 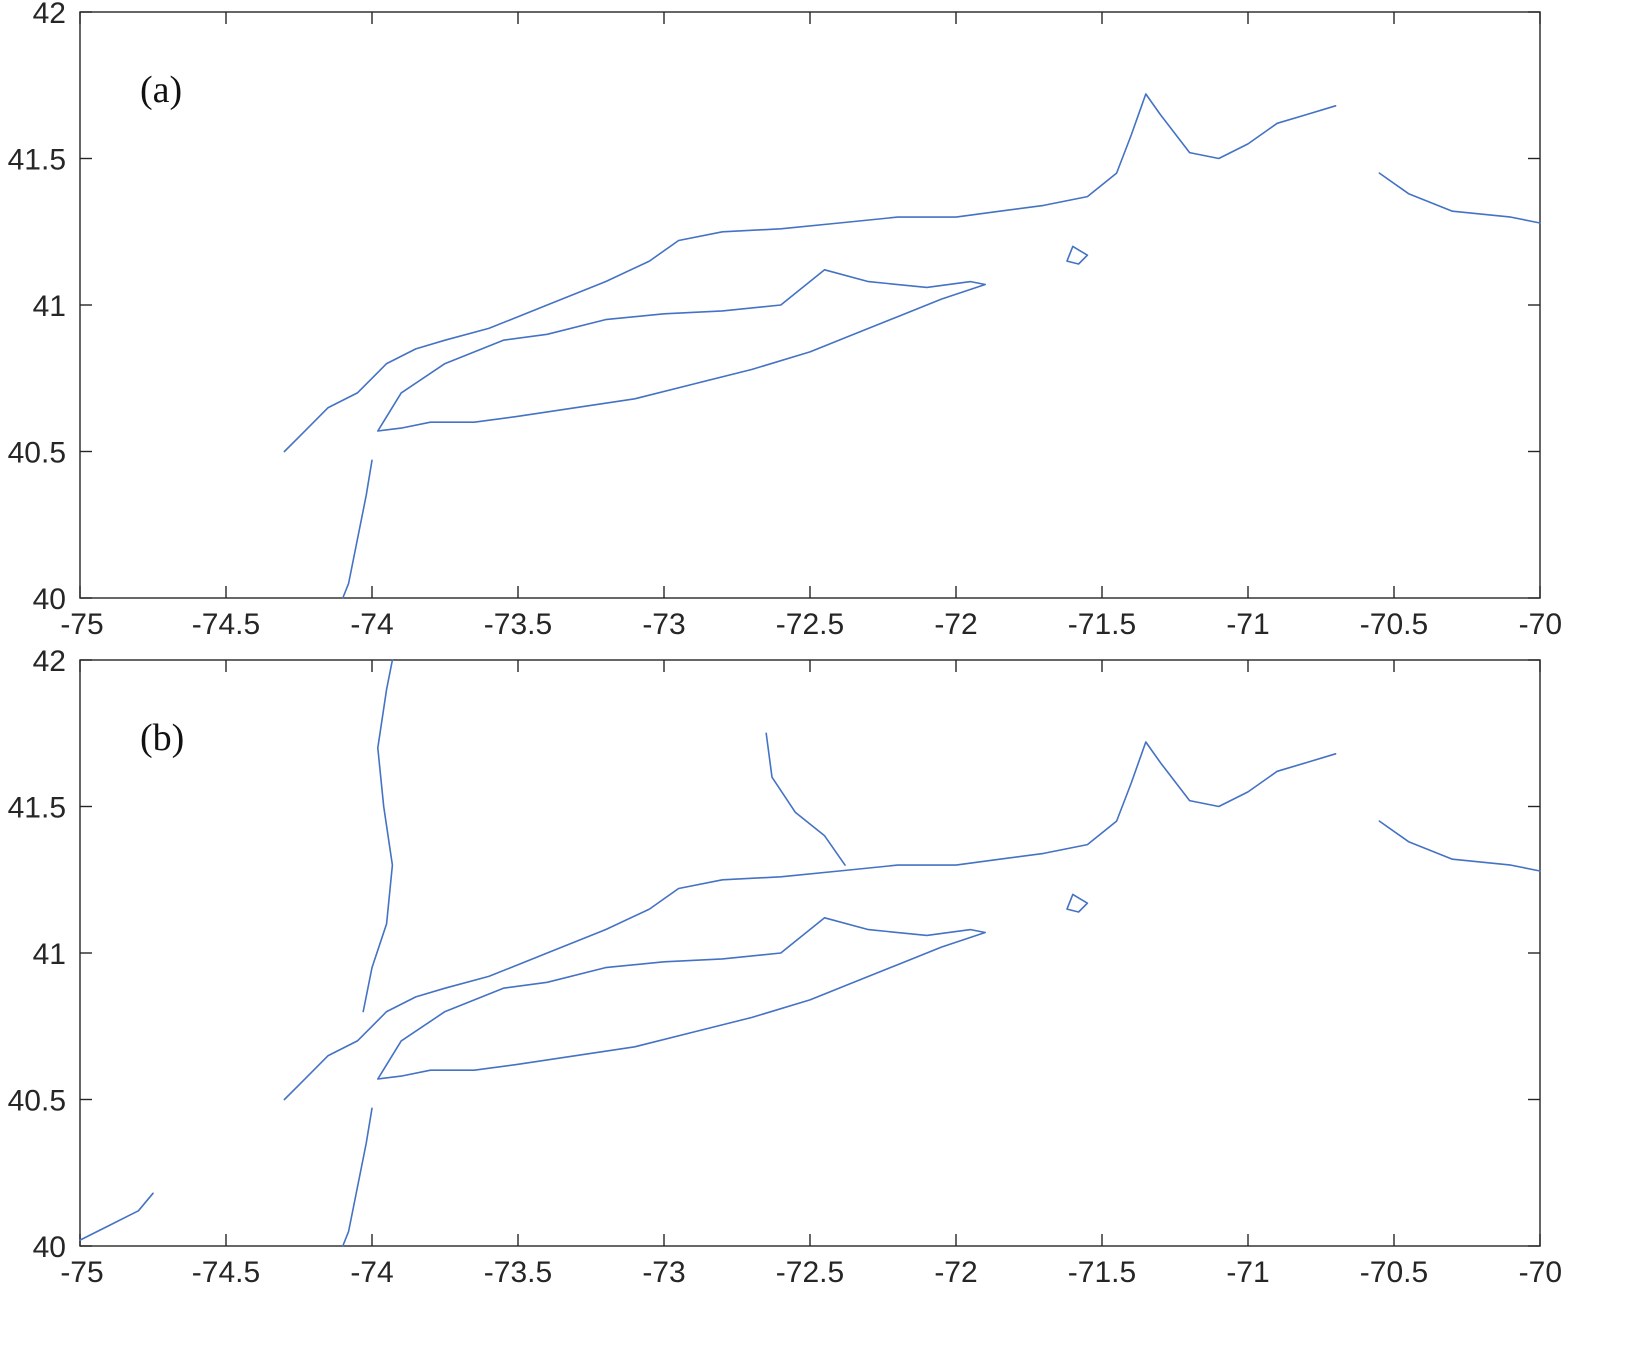 I want to click on panel-label: (a), so click(x=161, y=90).